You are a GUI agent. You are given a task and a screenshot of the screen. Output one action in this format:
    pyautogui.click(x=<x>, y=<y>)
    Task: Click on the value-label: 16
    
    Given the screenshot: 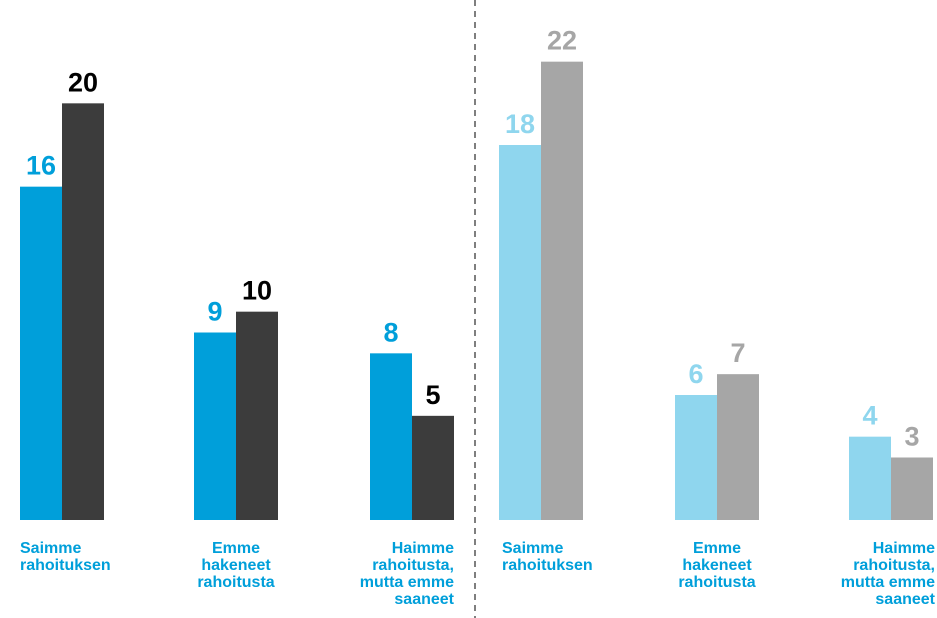 What is the action you would take?
    pyautogui.click(x=41, y=166)
    